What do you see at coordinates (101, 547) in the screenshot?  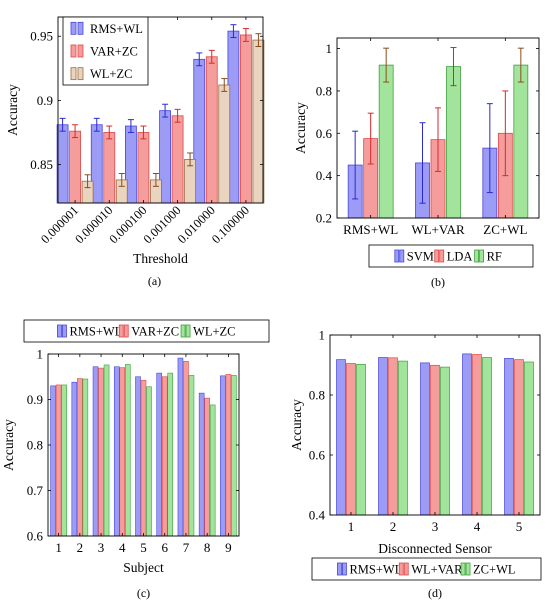 I see `x-tick-label: 3` at bounding box center [101, 547].